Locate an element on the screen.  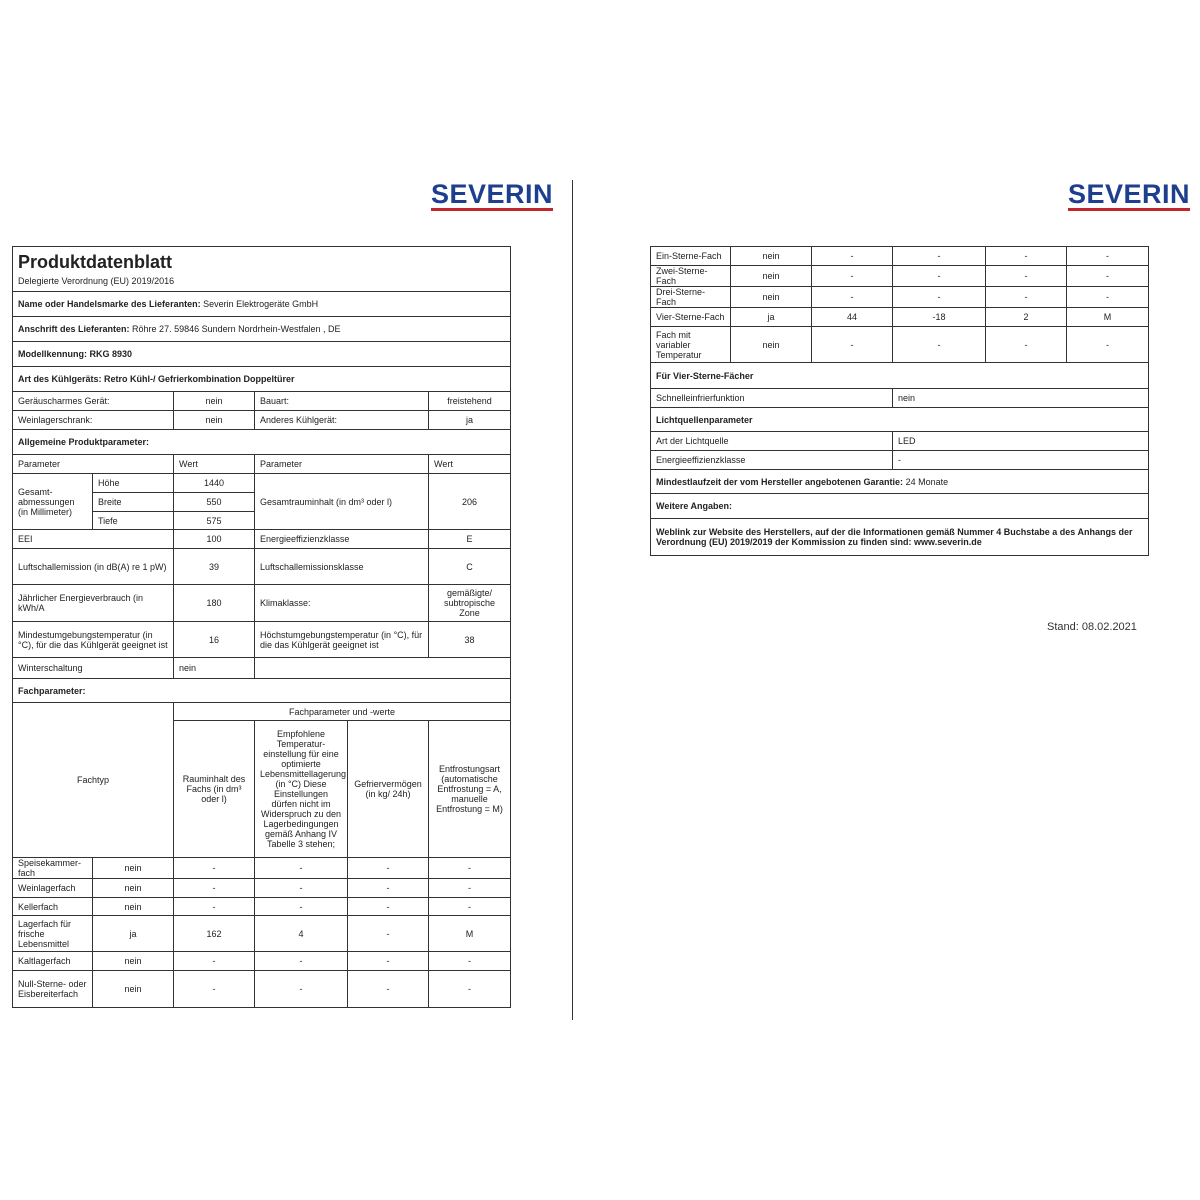
cell: 162 is located at coordinates (214, 933).